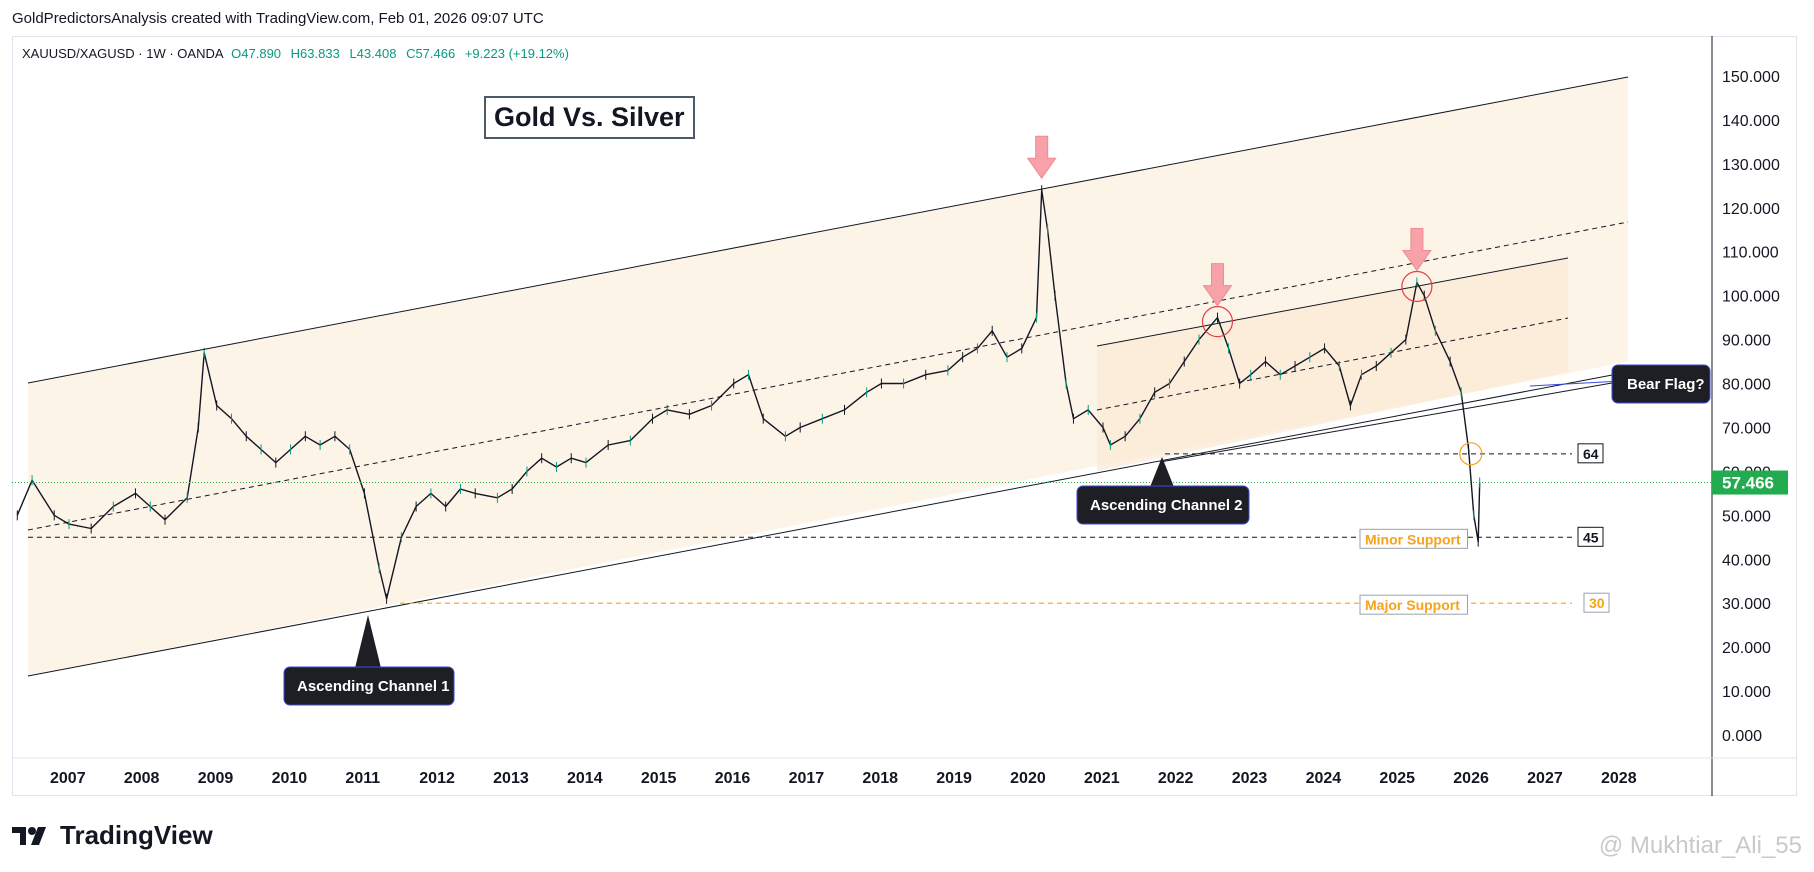  I want to click on major-support-label-box, so click(1413, 604).